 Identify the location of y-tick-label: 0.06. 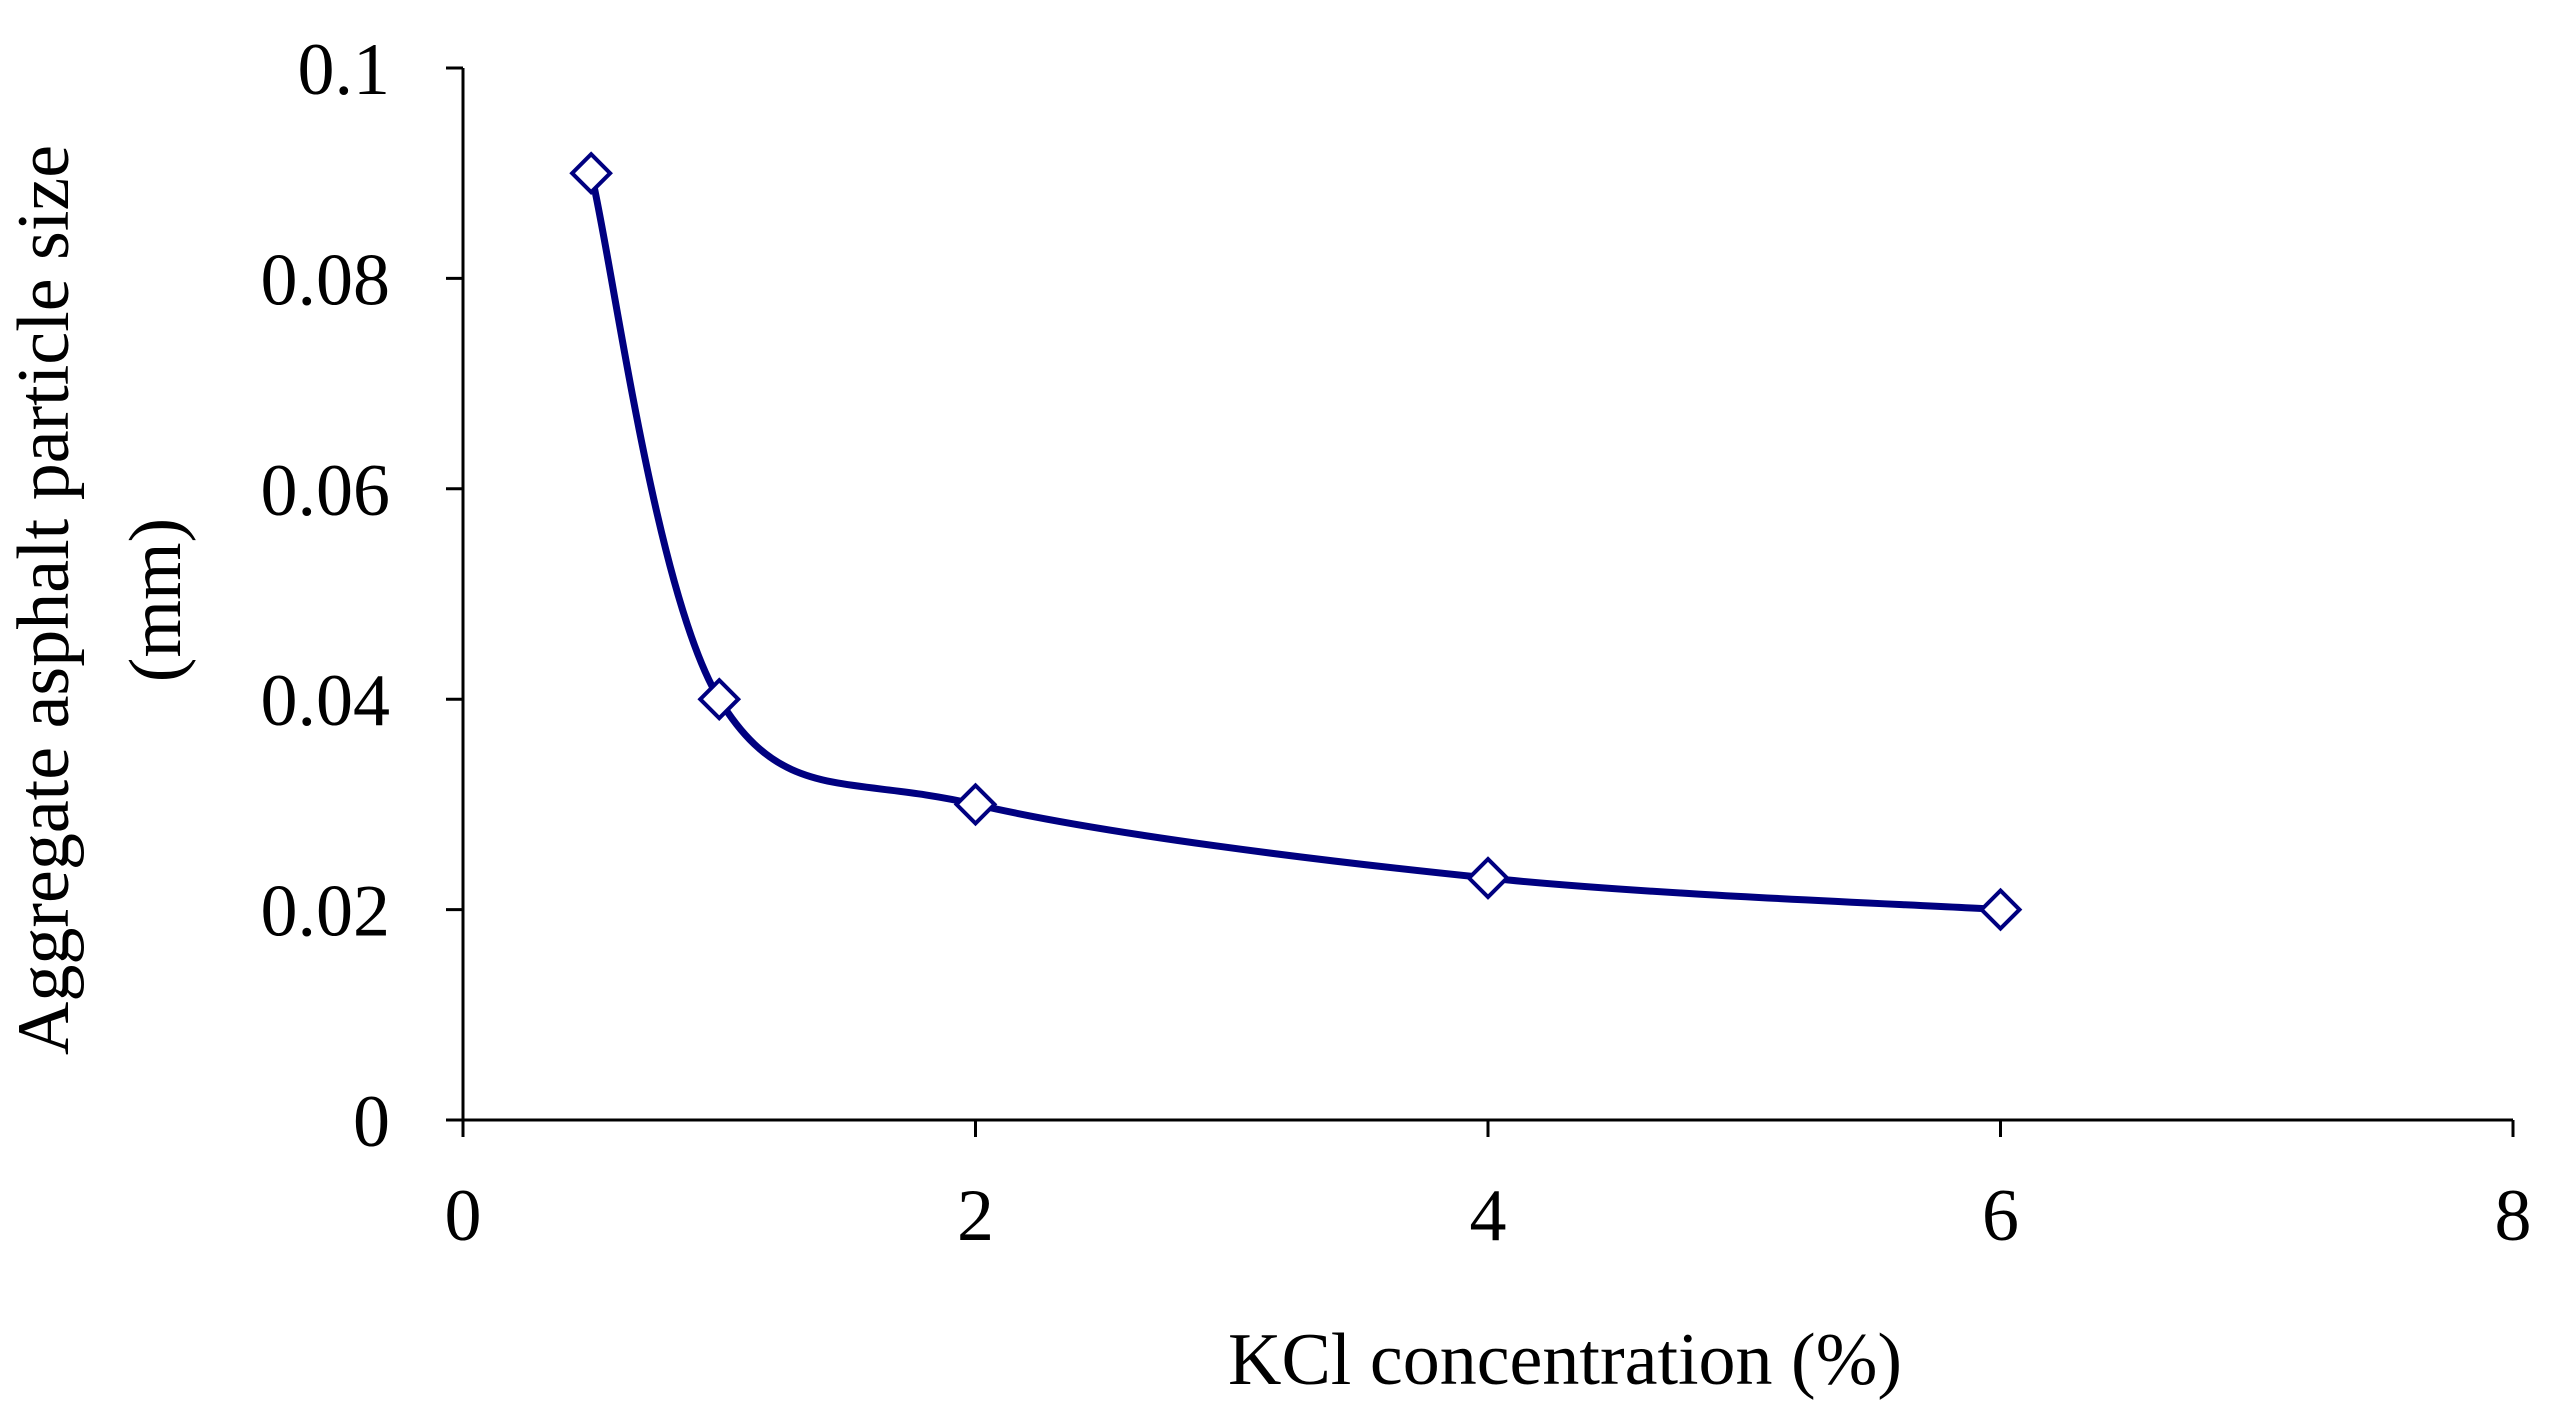
(326, 491).